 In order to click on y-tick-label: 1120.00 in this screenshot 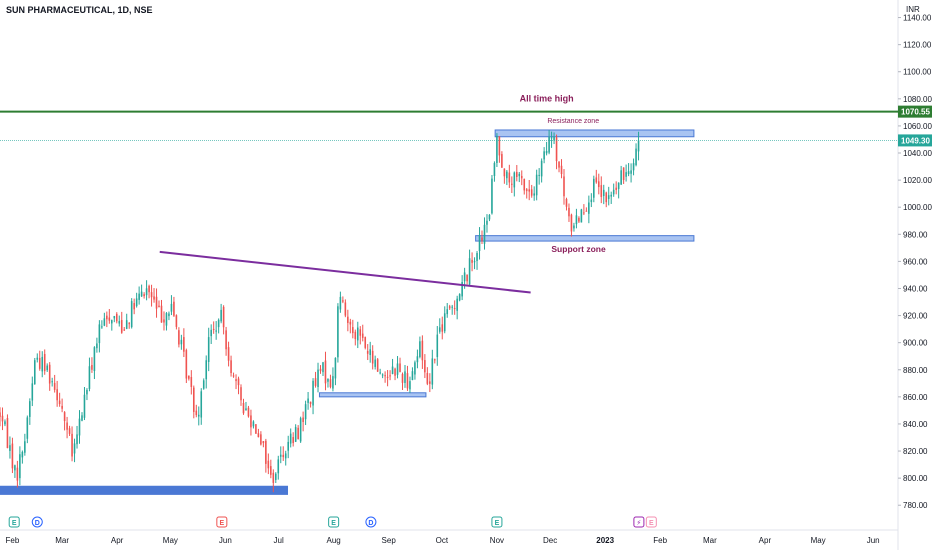, I will do `click(917, 45)`.